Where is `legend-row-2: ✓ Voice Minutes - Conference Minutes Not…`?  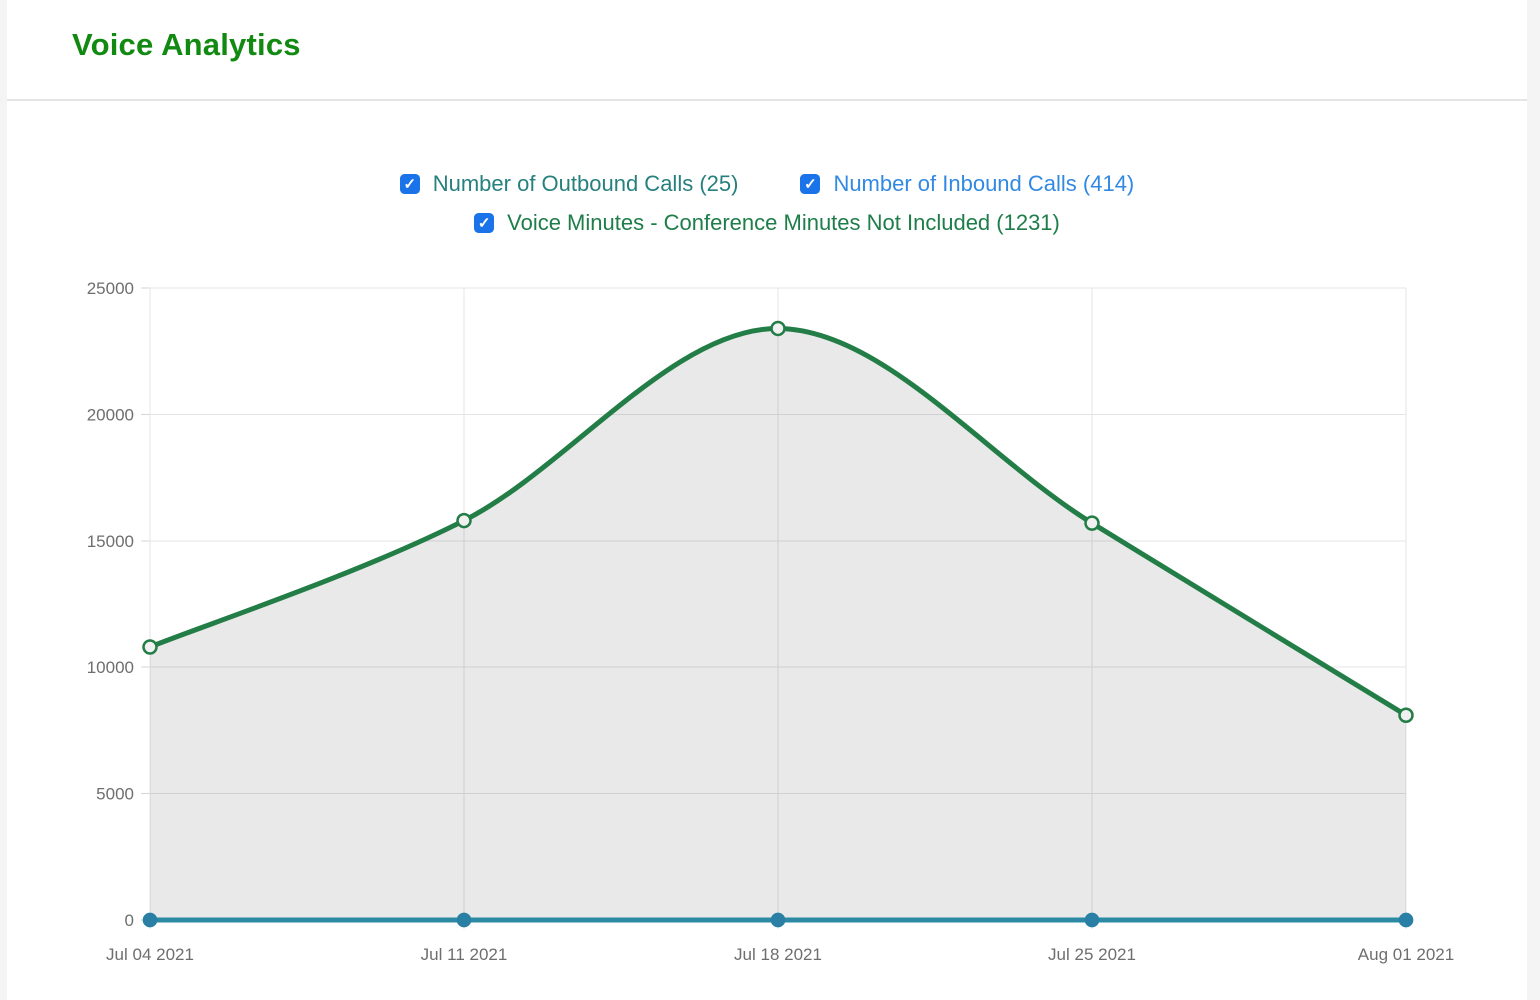 legend-row-2: ✓ Voice Minutes - Conference Minutes Not… is located at coordinates (767, 223).